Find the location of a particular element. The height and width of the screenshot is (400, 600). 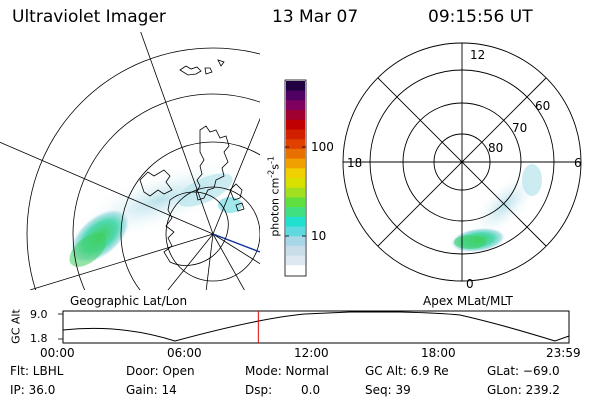

apex-label: Apex MLat/MLT is located at coordinates (468, 301).